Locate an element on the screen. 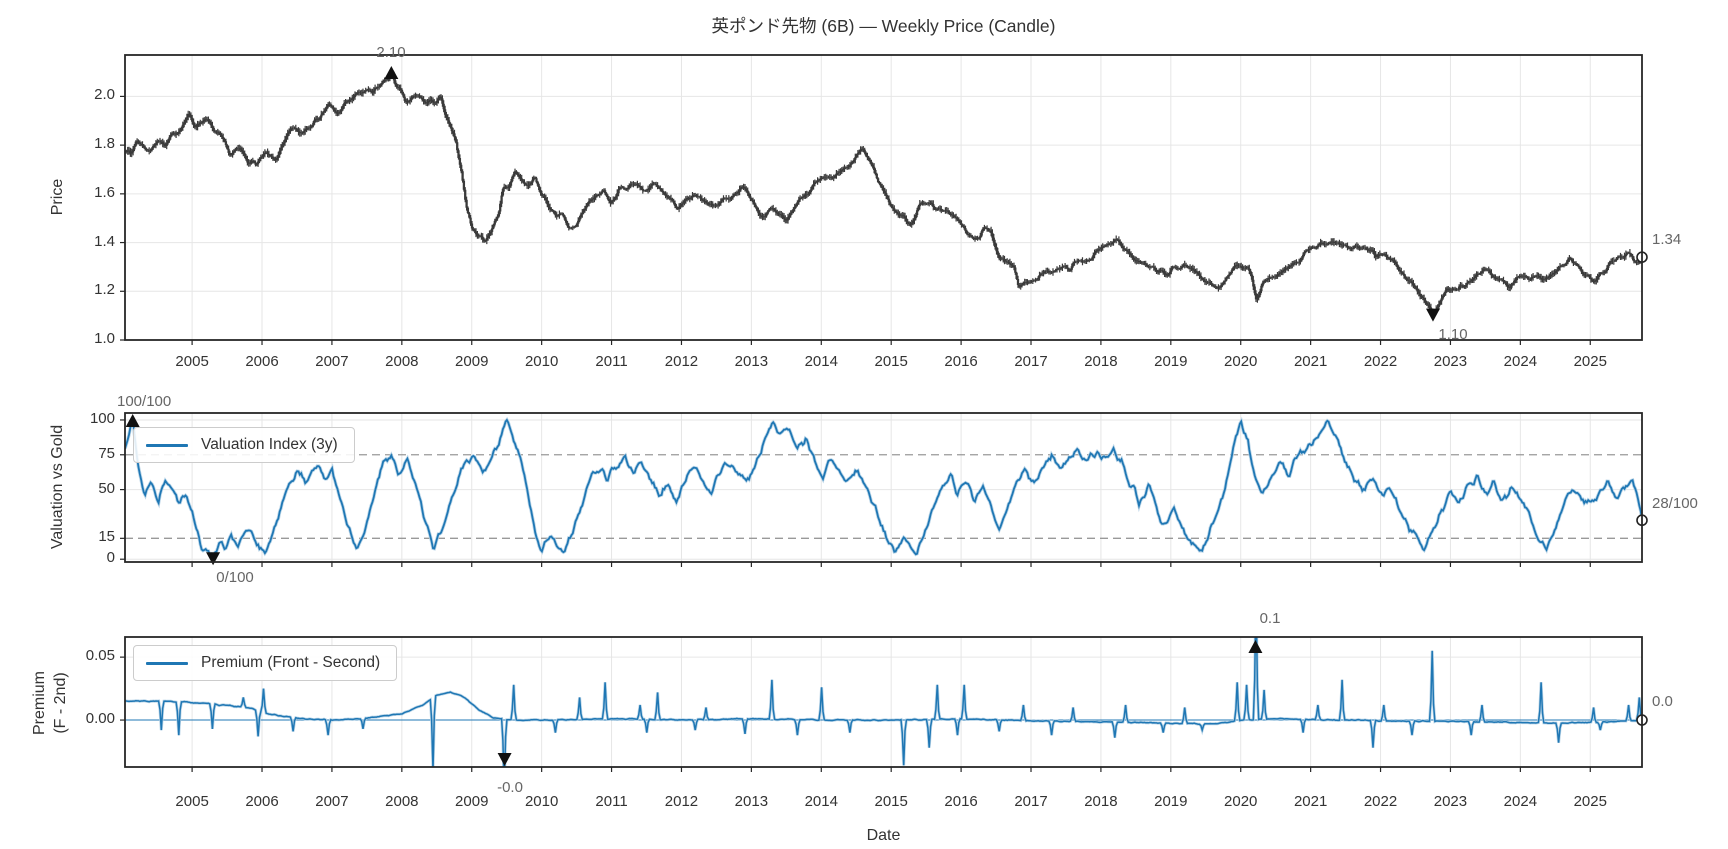 The image size is (1728, 849). x-tick-label-price: 2014 is located at coordinates (821, 361).